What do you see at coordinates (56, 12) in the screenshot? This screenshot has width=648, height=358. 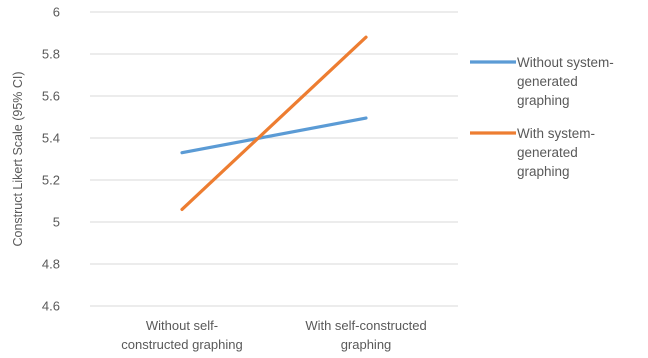 I see `y-tick-label: 6` at bounding box center [56, 12].